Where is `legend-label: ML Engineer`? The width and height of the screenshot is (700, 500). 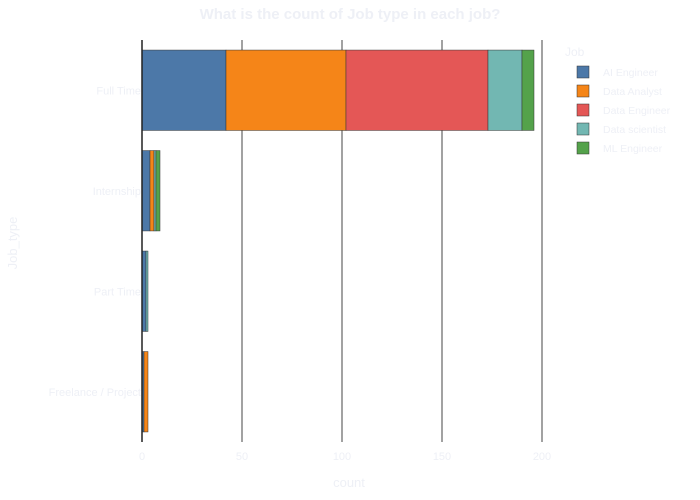 legend-label: ML Engineer is located at coordinates (633, 149).